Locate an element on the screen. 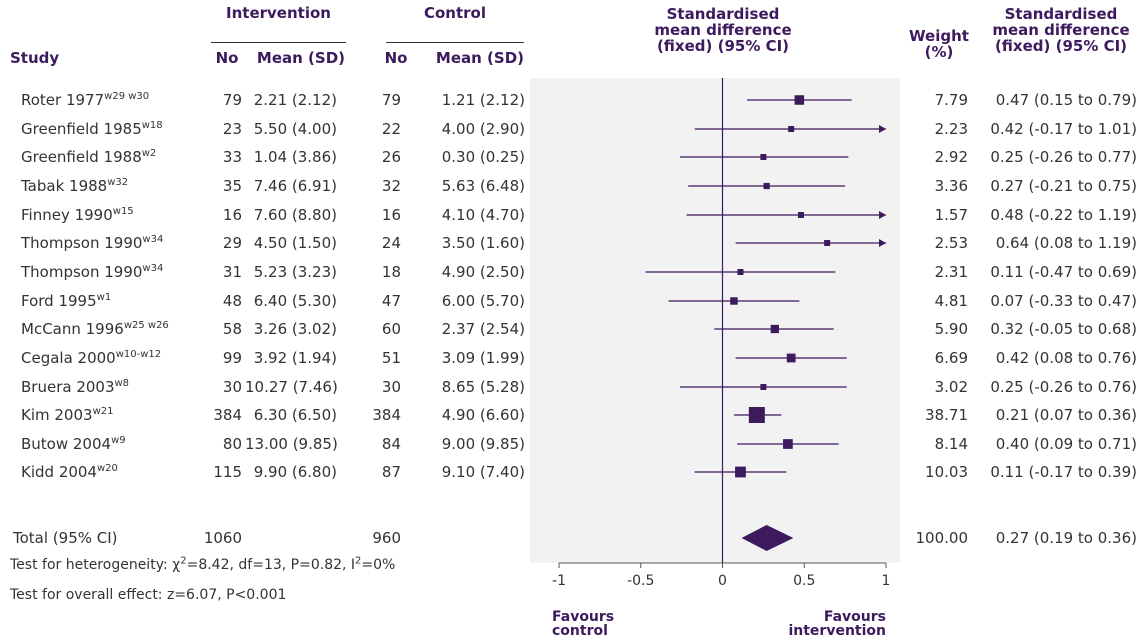 The image size is (1139, 643). study-name: Finney 1990w15 is located at coordinates (77, 215).